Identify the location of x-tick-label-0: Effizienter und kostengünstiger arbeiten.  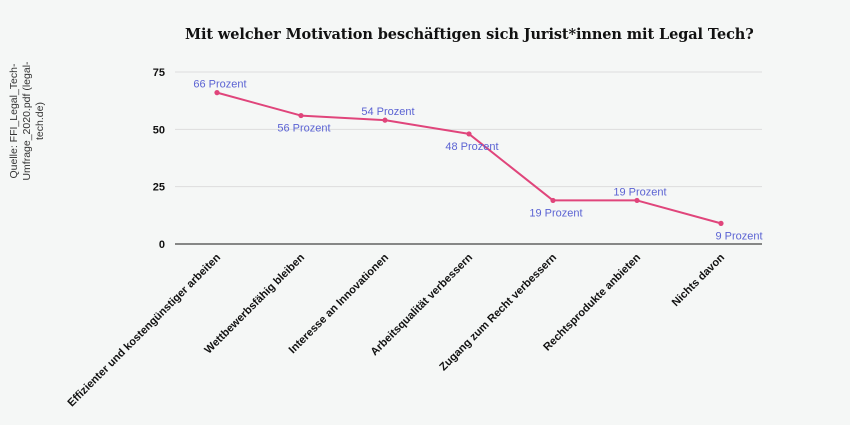
(145, 330).